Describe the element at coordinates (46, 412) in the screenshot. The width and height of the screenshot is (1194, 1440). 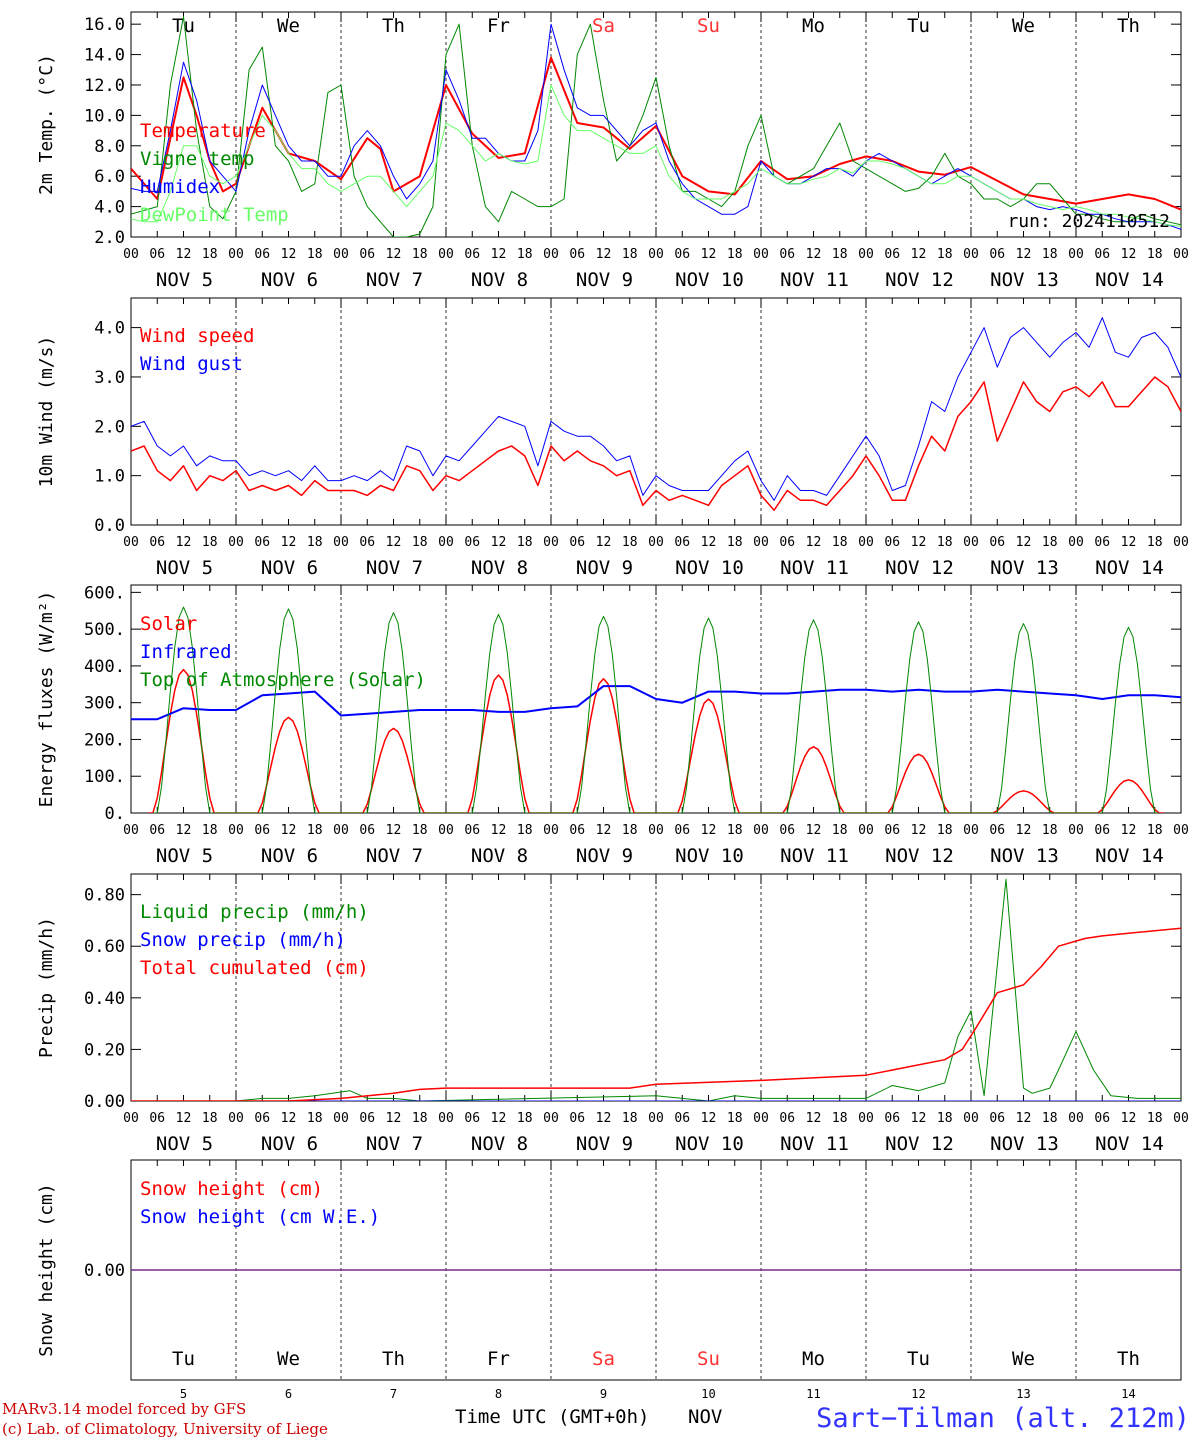
I see `y-axis-label: 10m Wind (m/s)` at that location.